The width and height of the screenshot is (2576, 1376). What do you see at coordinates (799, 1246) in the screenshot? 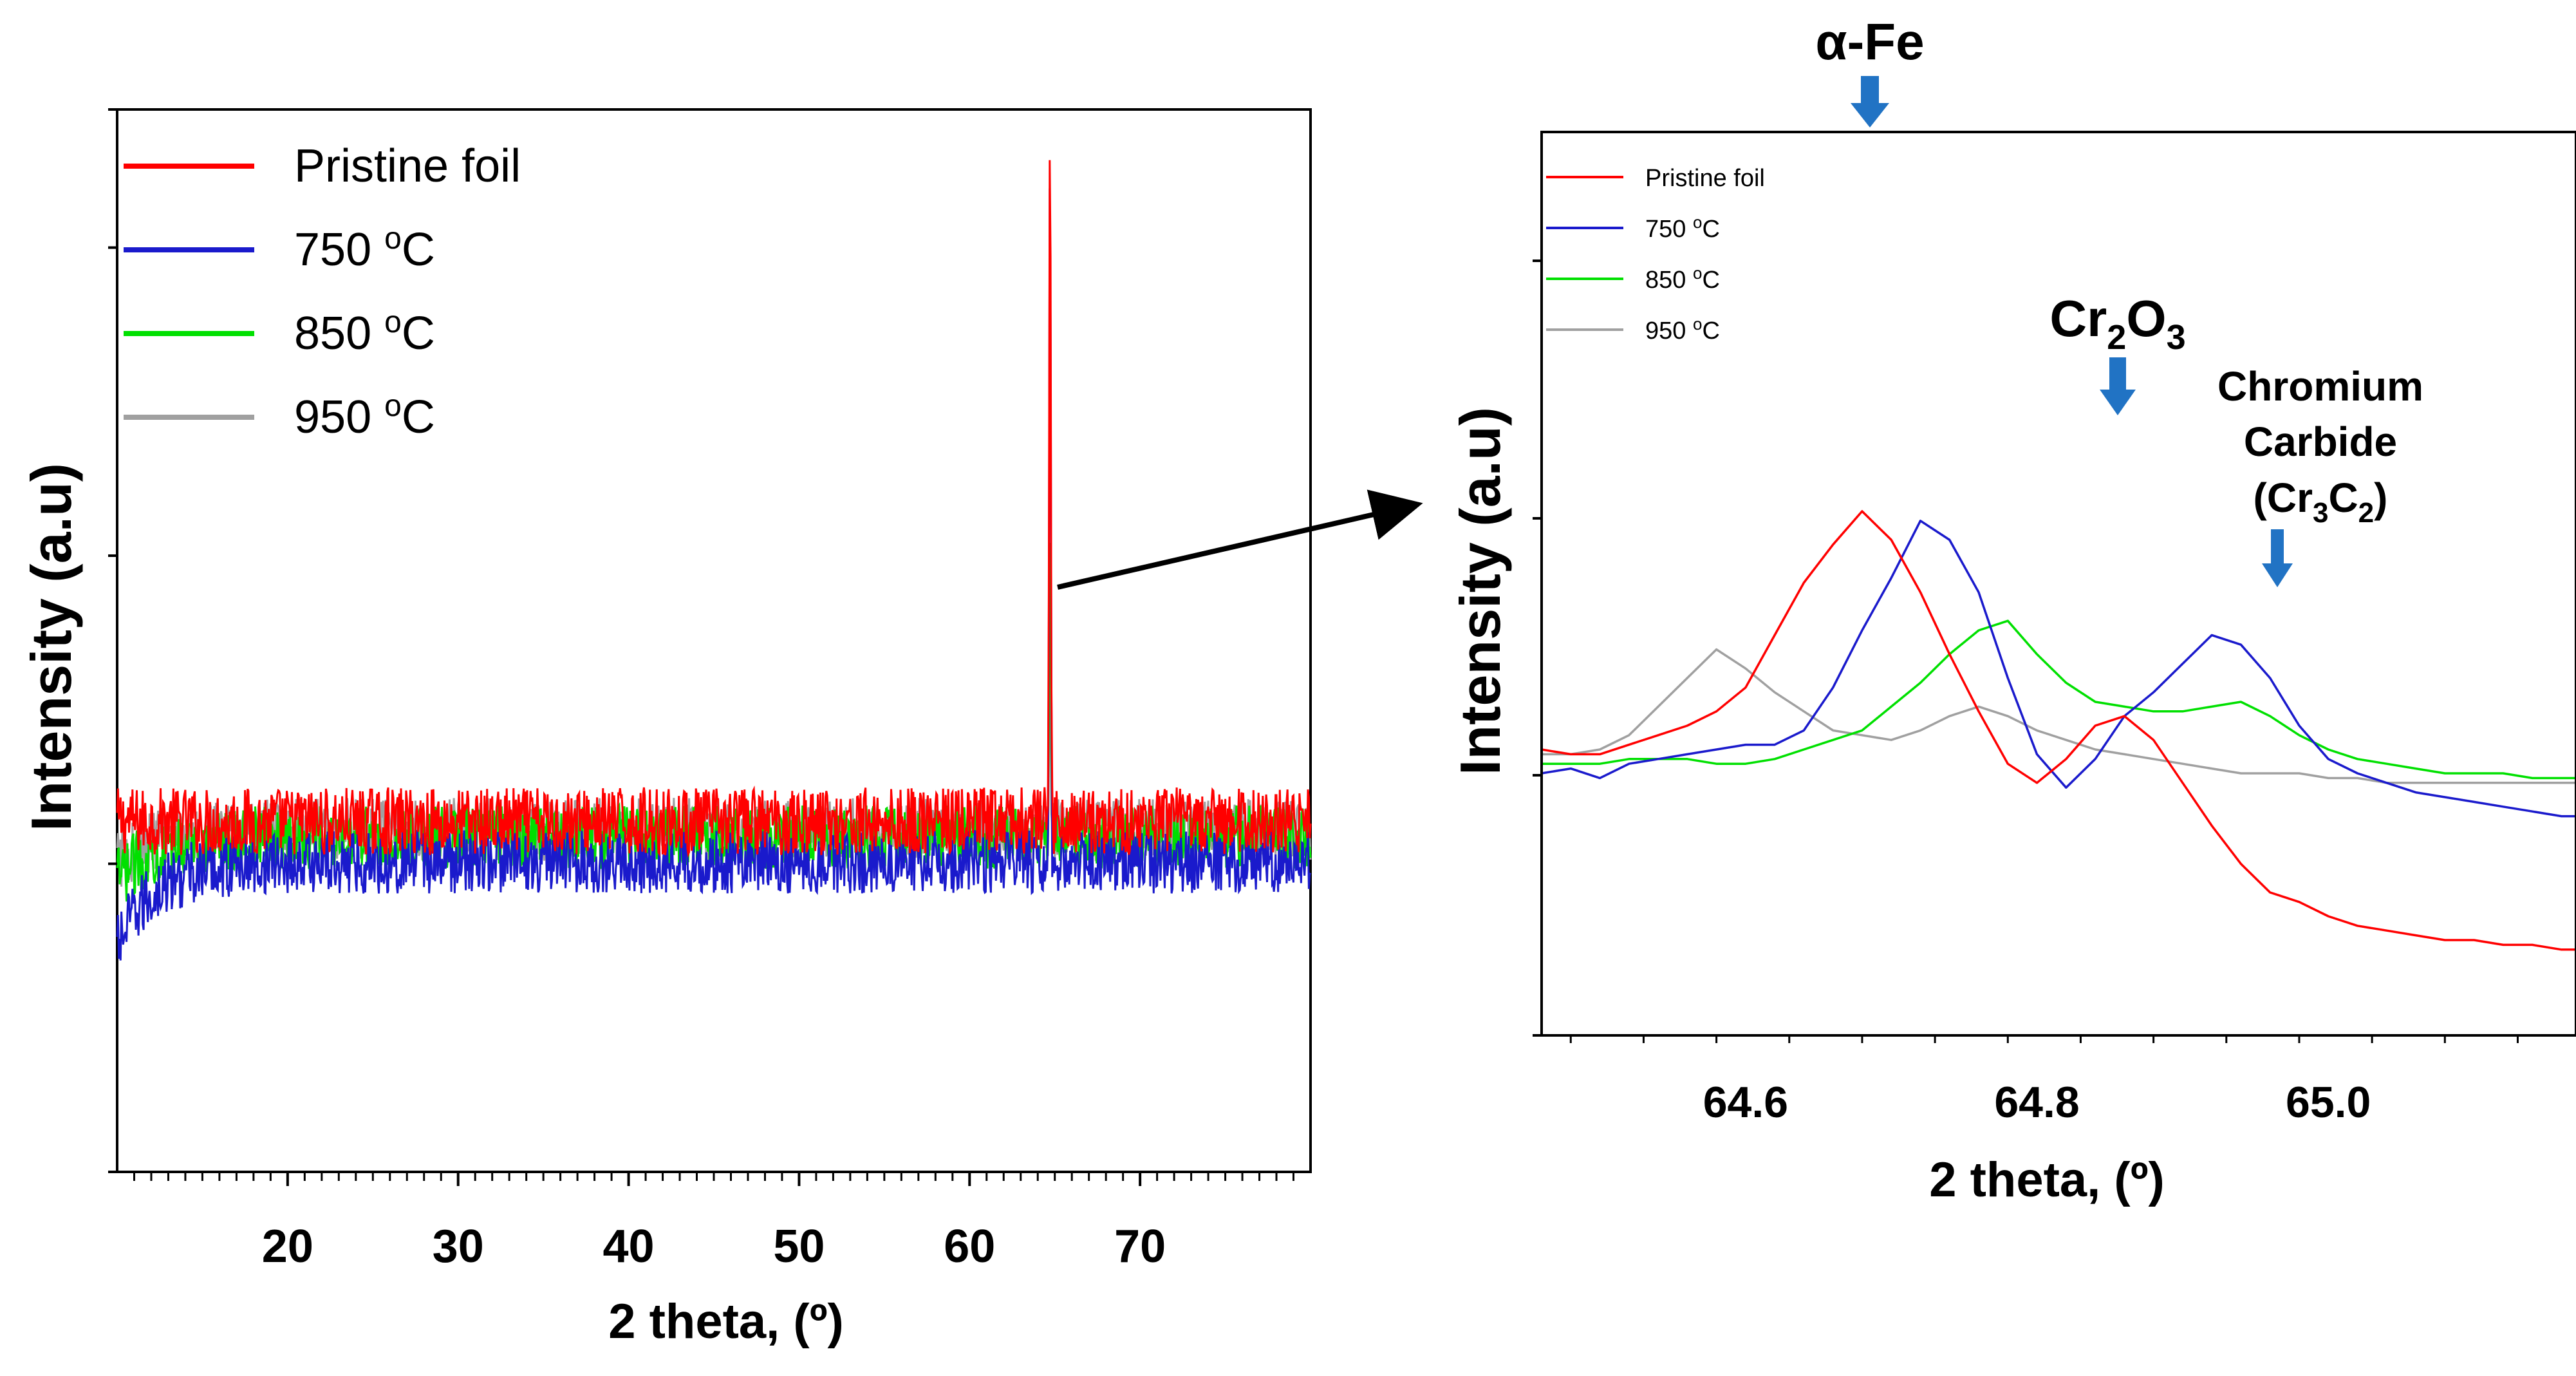
I see `main-x-tick-label: 50` at bounding box center [799, 1246].